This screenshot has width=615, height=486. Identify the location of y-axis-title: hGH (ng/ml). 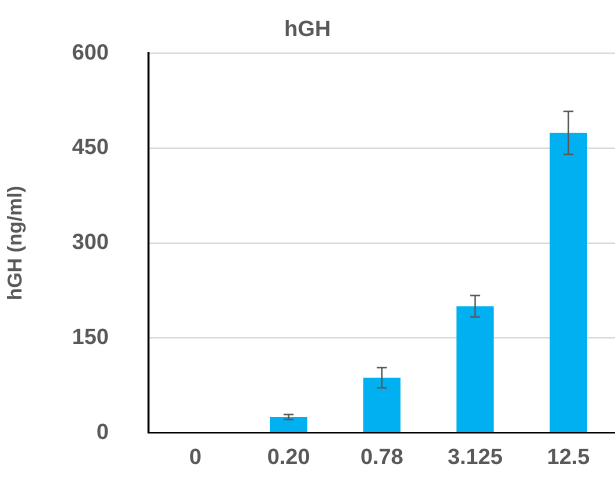
(15, 243).